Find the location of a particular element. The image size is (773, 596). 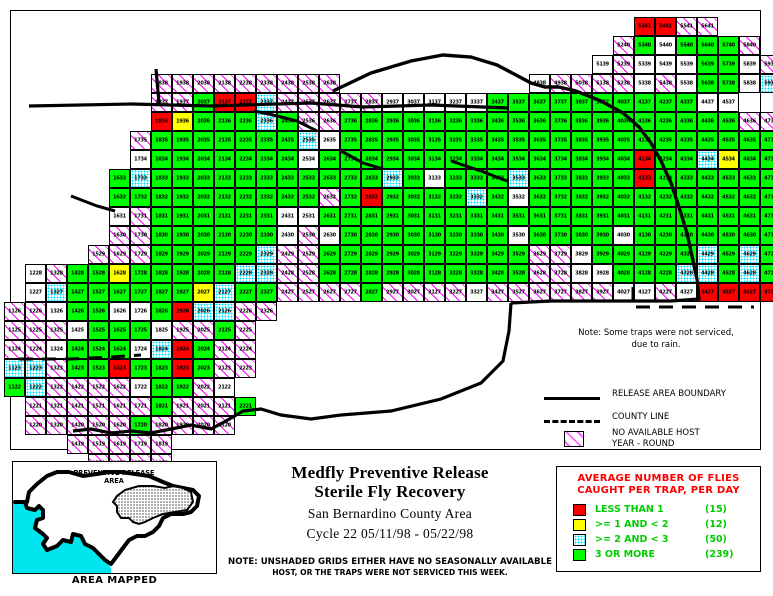

grid-cell-label: 2627 is located at coordinates (329, 292).